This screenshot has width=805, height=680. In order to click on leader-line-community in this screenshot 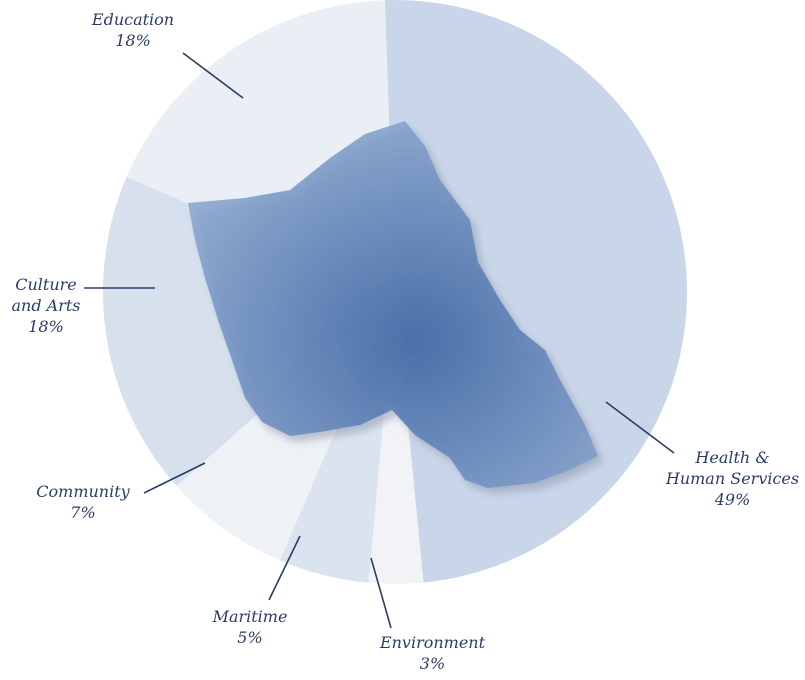, I will do `click(174, 478)`.